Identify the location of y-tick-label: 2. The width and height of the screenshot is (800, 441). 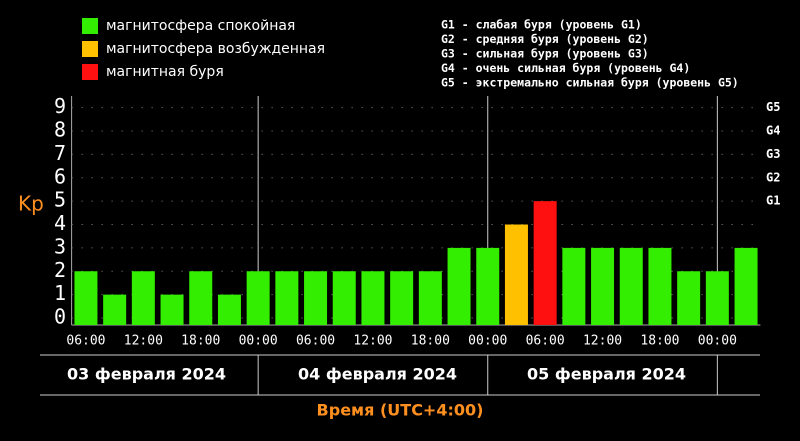
(60, 270).